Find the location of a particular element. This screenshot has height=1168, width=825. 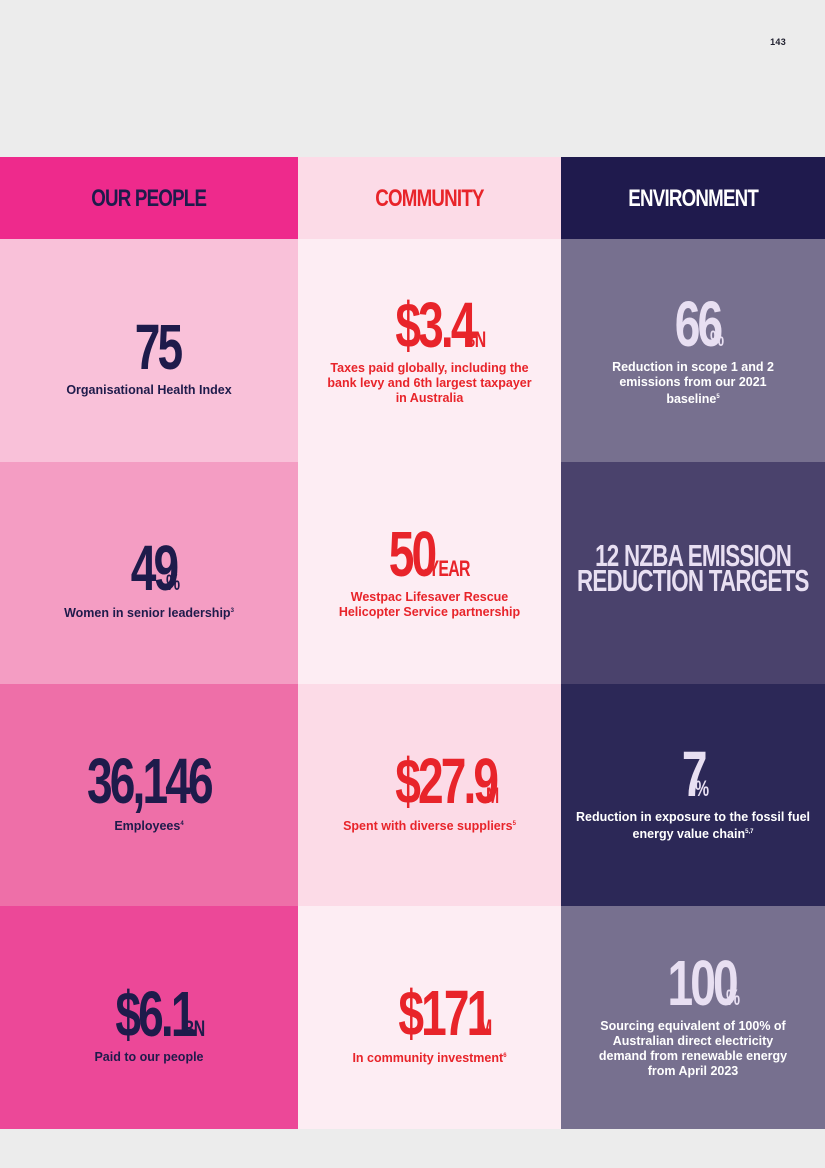

stat-women-leadership: 49% Women in senior leadership3 is located at coordinates (149, 573).